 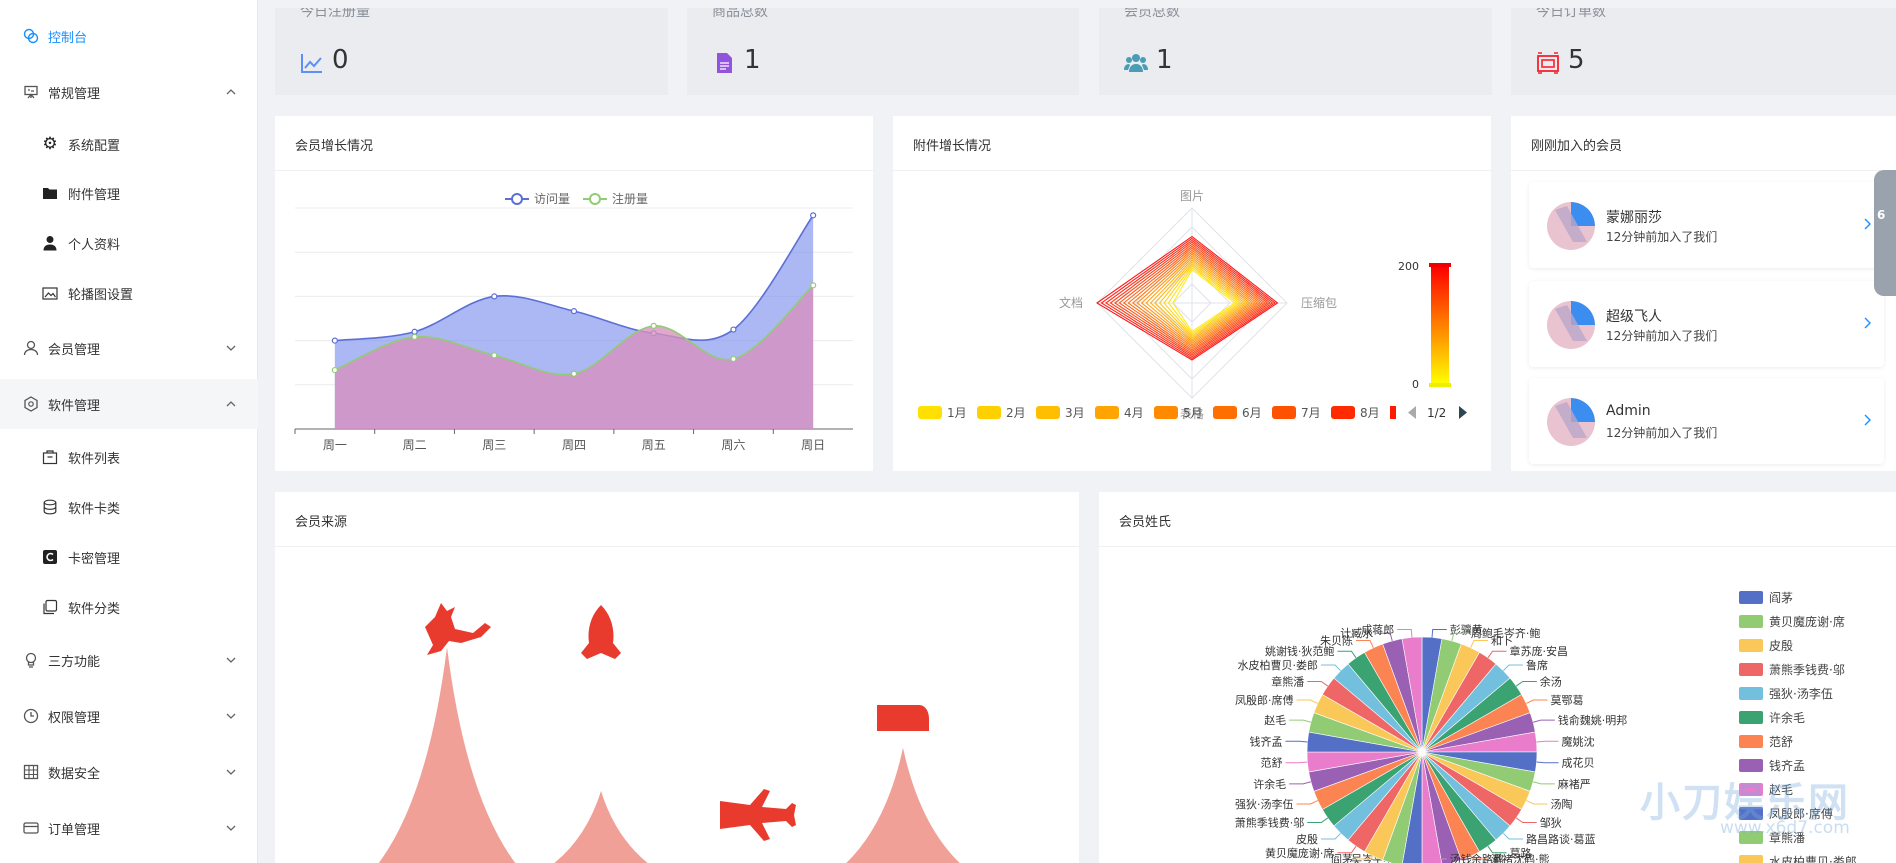 I want to click on visual-map-handle, so click(x=1440, y=265).